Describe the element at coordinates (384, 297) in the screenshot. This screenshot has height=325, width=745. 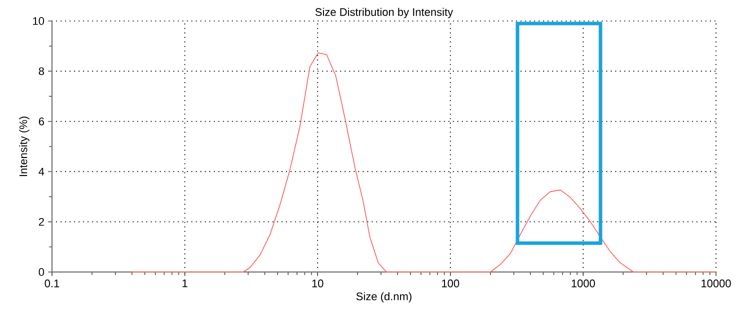
I see `x-axis-title: Size (d.nm)` at that location.